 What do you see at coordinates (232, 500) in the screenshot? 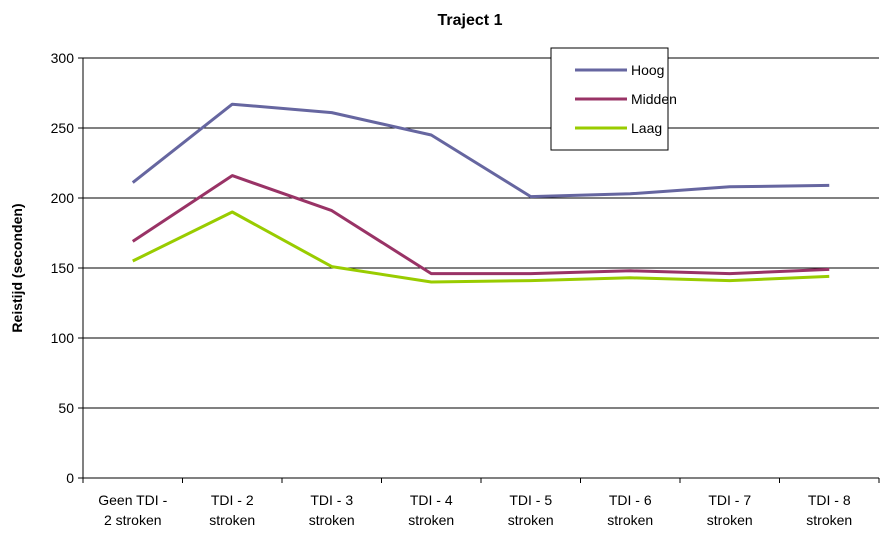
I see `x-tick-label: TDI - 2` at bounding box center [232, 500].